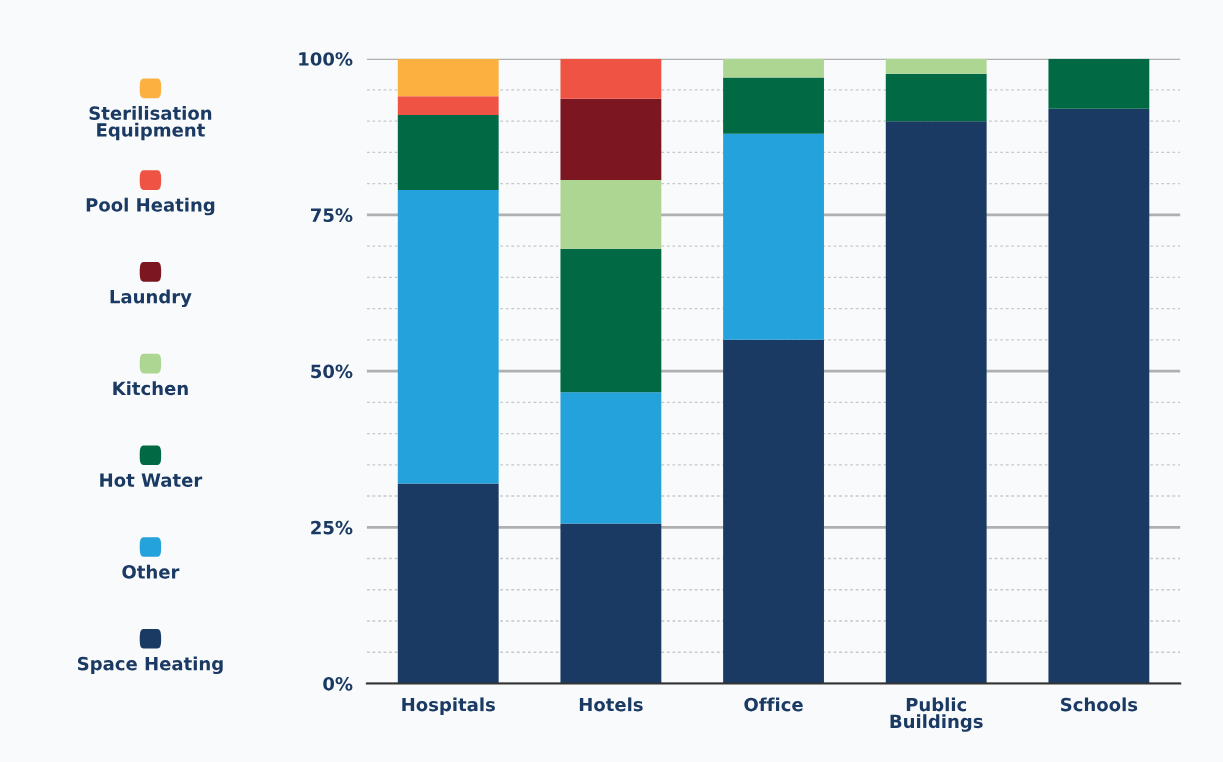 The width and height of the screenshot is (1223, 762). Describe the element at coordinates (338, 683) in the screenshot. I see `y-tick-label: 0%` at that location.